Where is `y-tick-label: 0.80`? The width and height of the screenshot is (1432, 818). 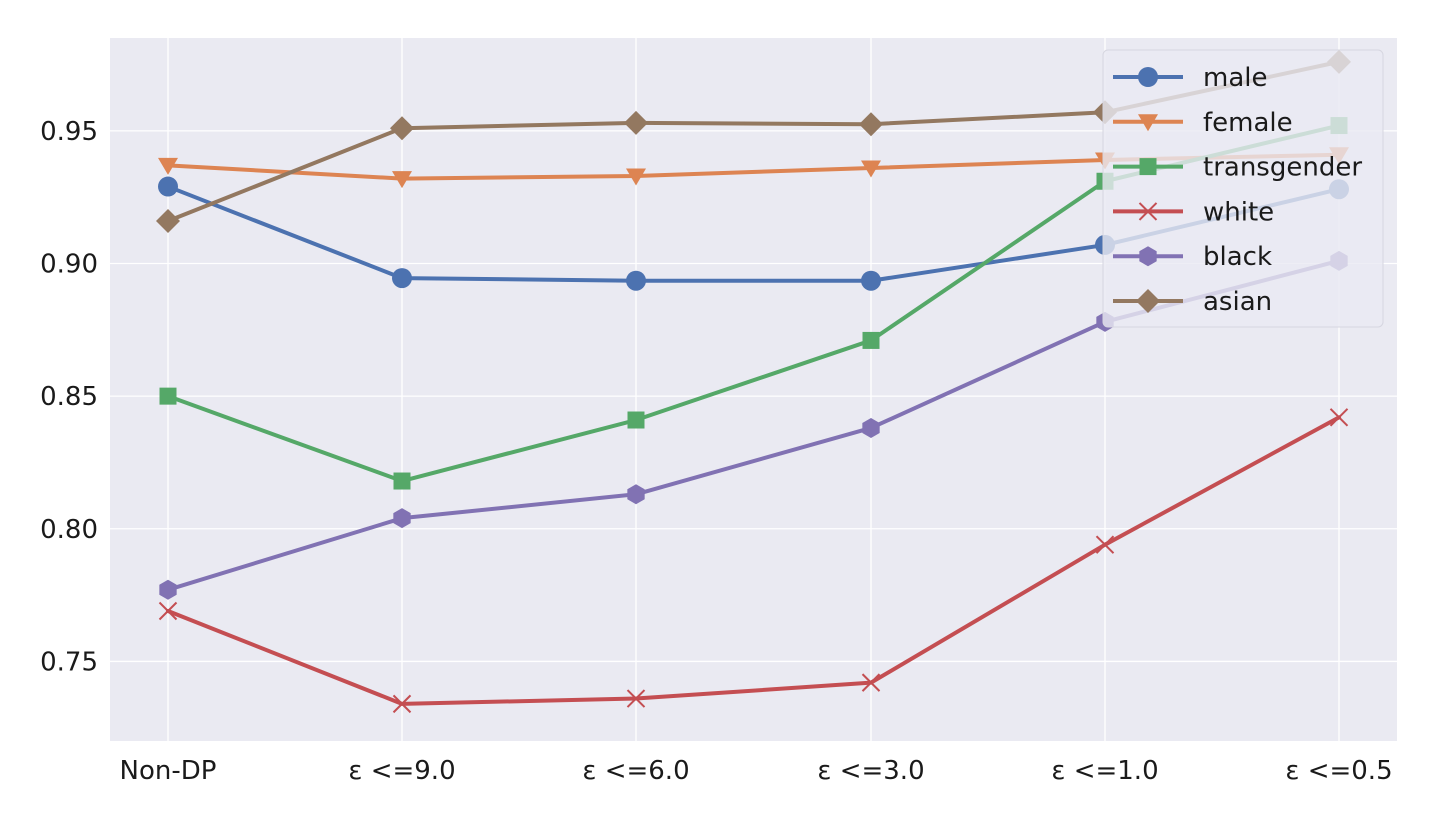
y-tick-label: 0.80 is located at coordinates (69, 530).